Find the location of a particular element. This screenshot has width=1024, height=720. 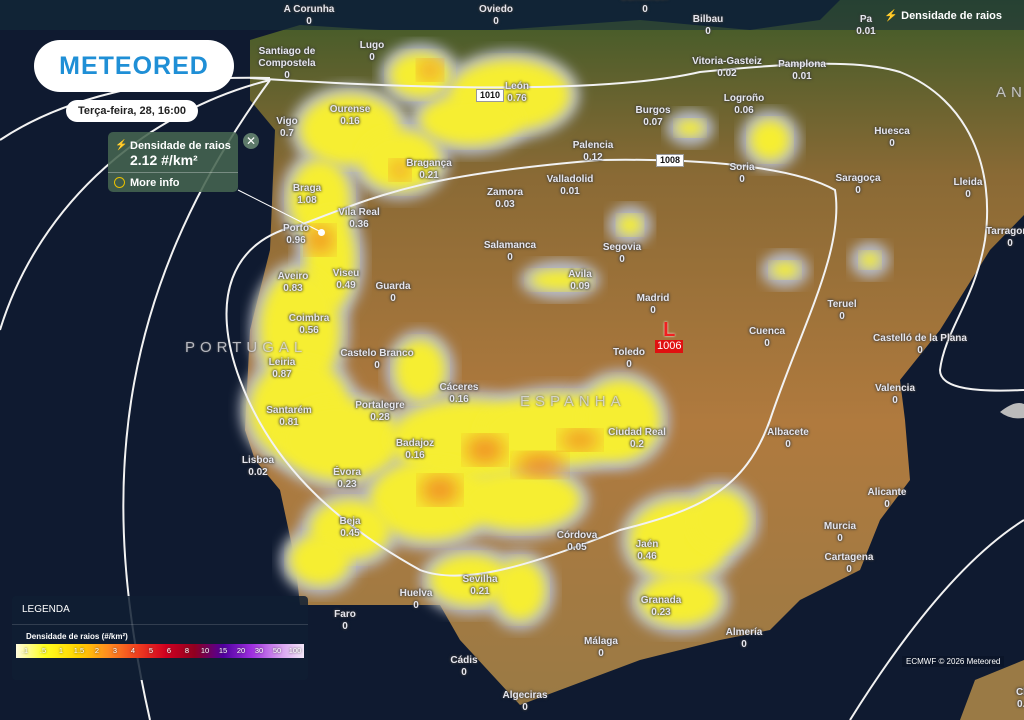

legend-unit: Densidade de raios (#/km²) is located at coordinates (77, 636).